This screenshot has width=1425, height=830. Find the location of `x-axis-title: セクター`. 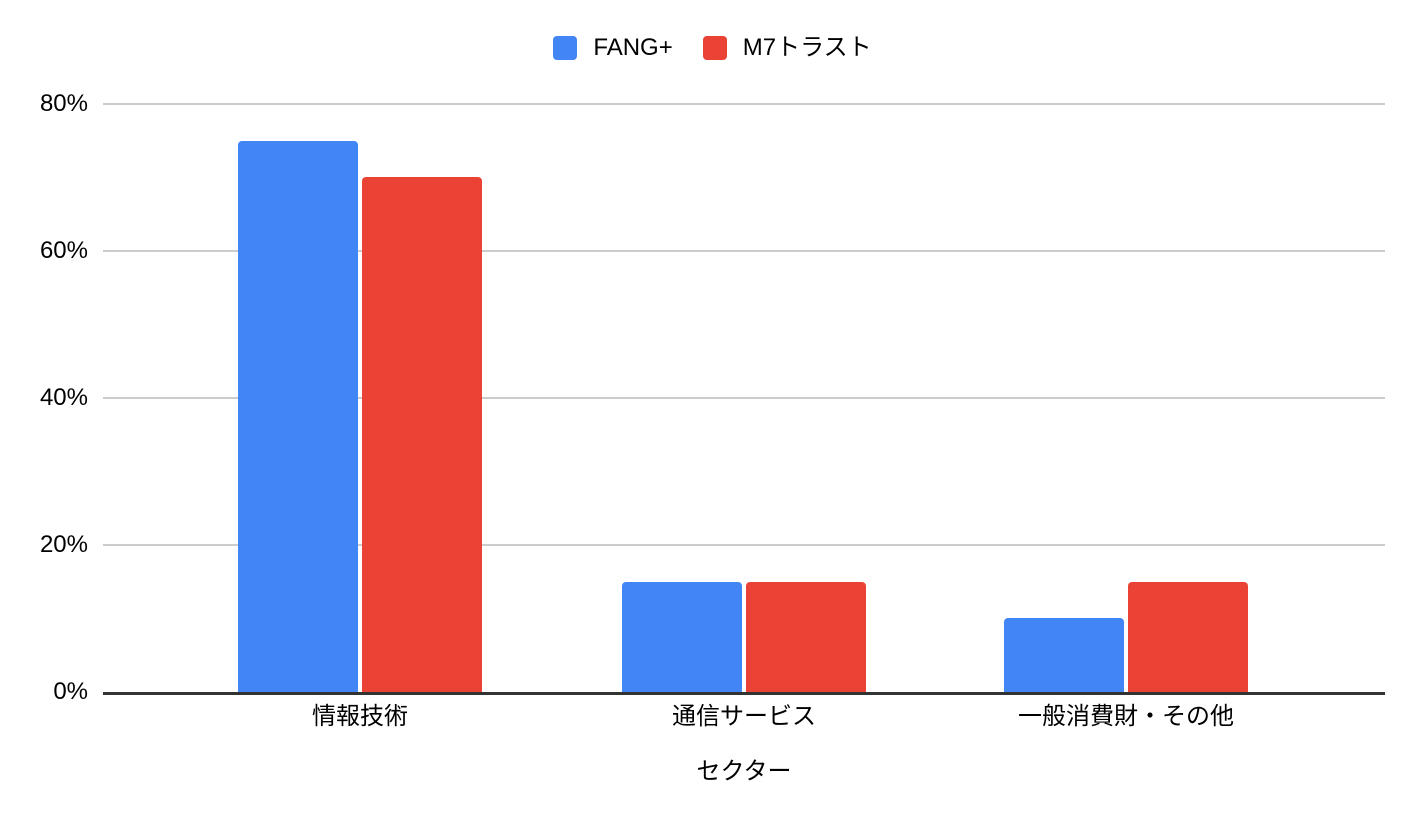

x-axis-title: セクター is located at coordinates (744, 771).